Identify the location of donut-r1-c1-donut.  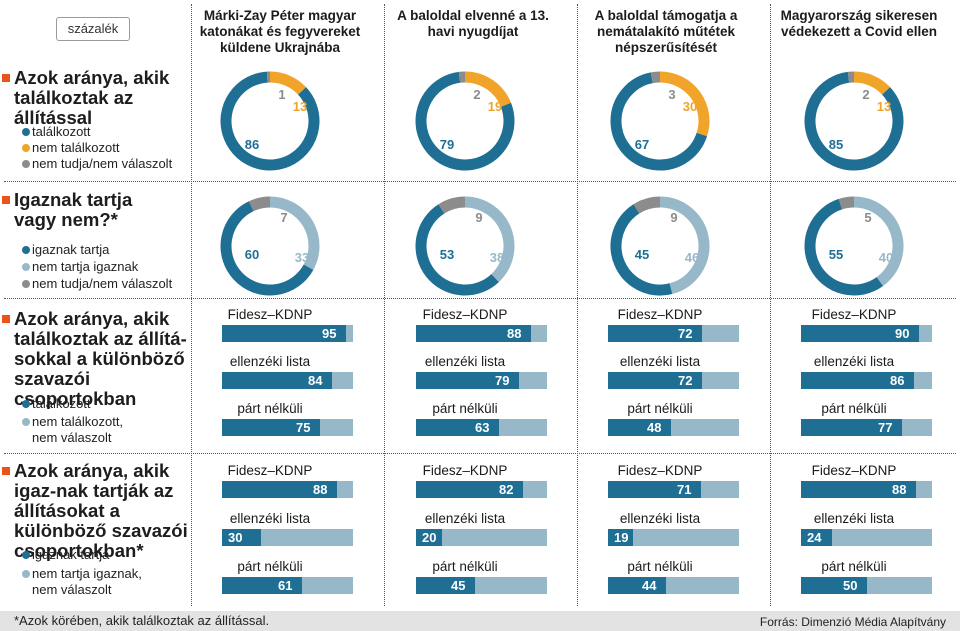
(270, 121).